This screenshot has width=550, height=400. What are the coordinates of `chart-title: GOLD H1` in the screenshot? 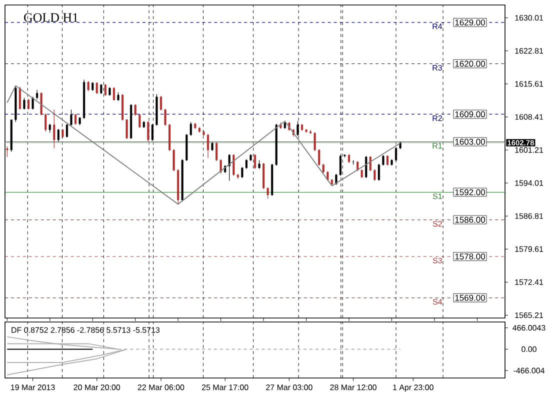 It's located at (51, 17).